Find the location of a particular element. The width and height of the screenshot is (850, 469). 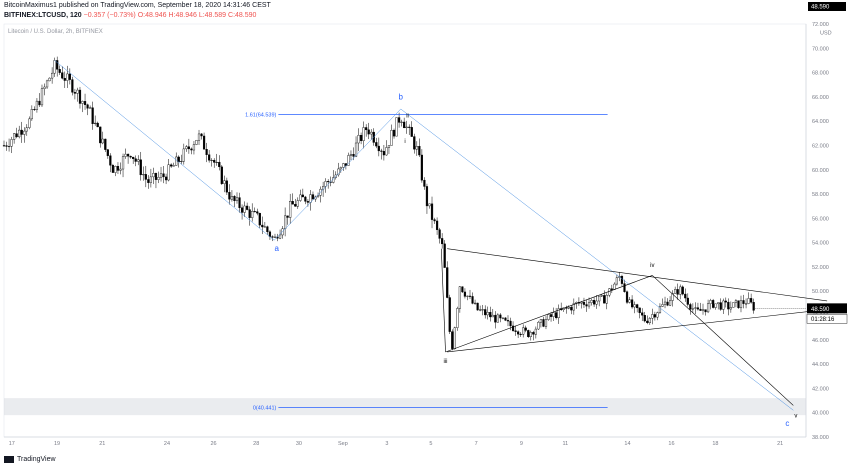

y-tick-label: 58.000 is located at coordinates (820, 195).